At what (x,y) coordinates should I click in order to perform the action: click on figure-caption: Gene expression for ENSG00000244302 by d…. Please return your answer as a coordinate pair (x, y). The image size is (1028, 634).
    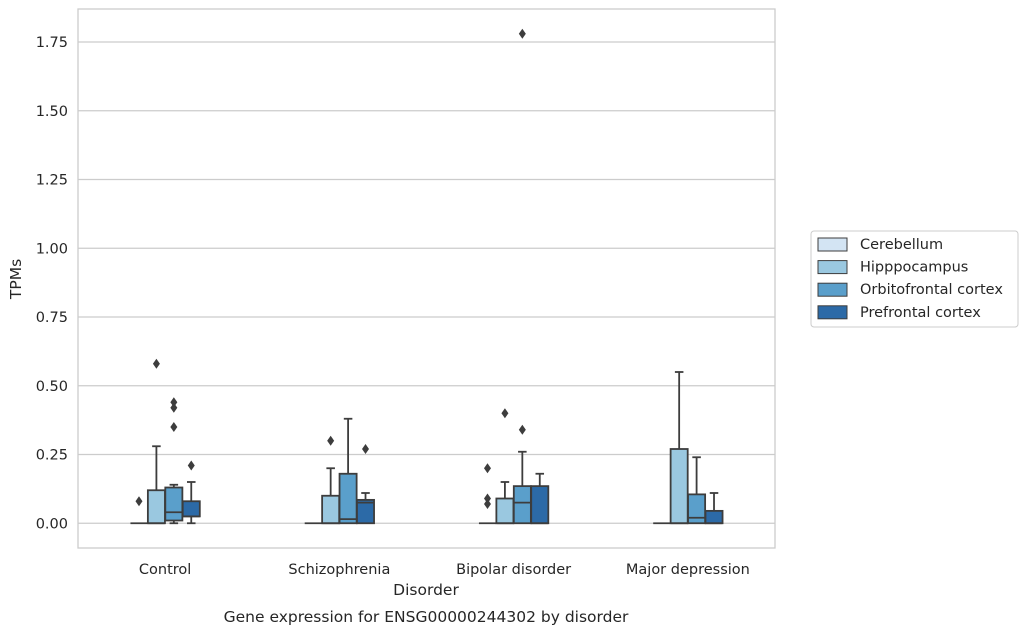
    Looking at the image, I should click on (426, 617).